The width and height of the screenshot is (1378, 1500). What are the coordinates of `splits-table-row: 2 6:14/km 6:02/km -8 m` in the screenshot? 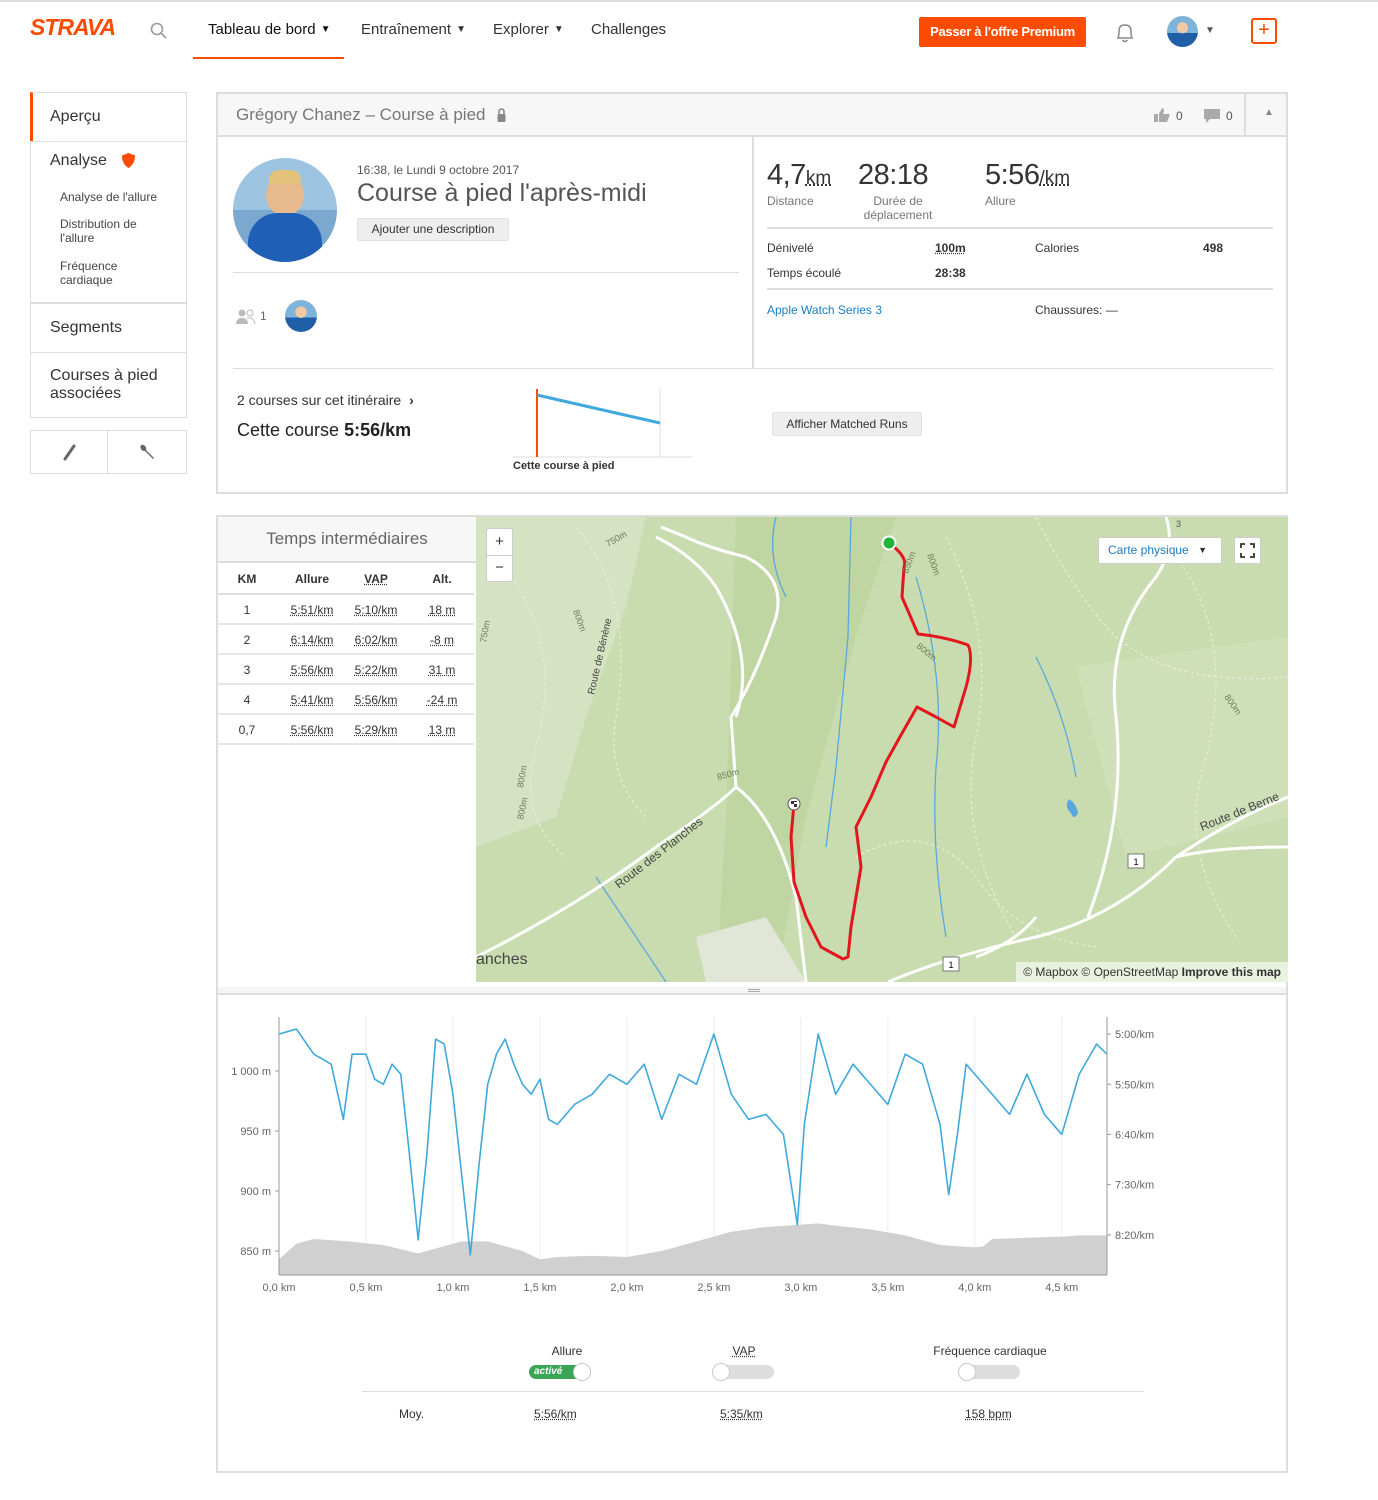 It's located at (346, 640).